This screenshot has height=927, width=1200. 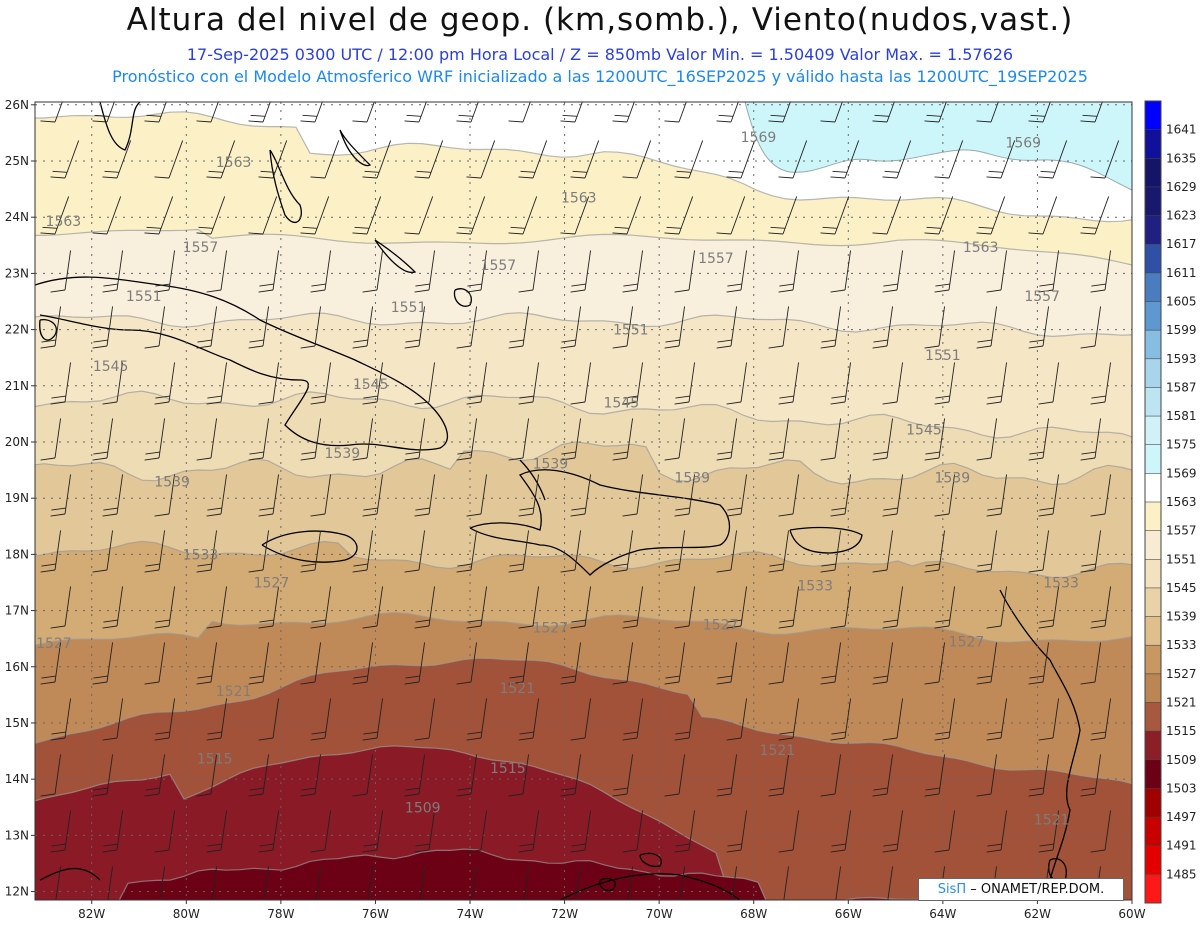 What do you see at coordinates (17, 554) in the screenshot?
I see `lat-tick-label: 18N` at bounding box center [17, 554].